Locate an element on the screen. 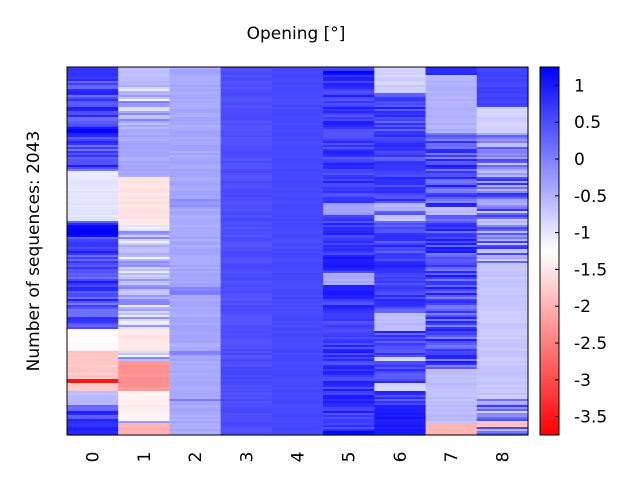 This screenshot has height=480, width=640. colorbar-tick-label: -0.5 is located at coordinates (590, 197).